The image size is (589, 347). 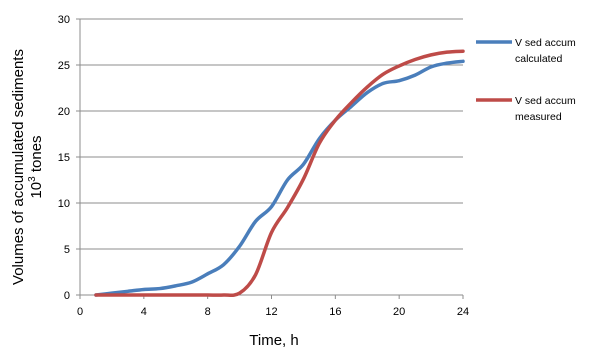 I want to click on x-tick-label-8: 8, so click(x=208, y=312).